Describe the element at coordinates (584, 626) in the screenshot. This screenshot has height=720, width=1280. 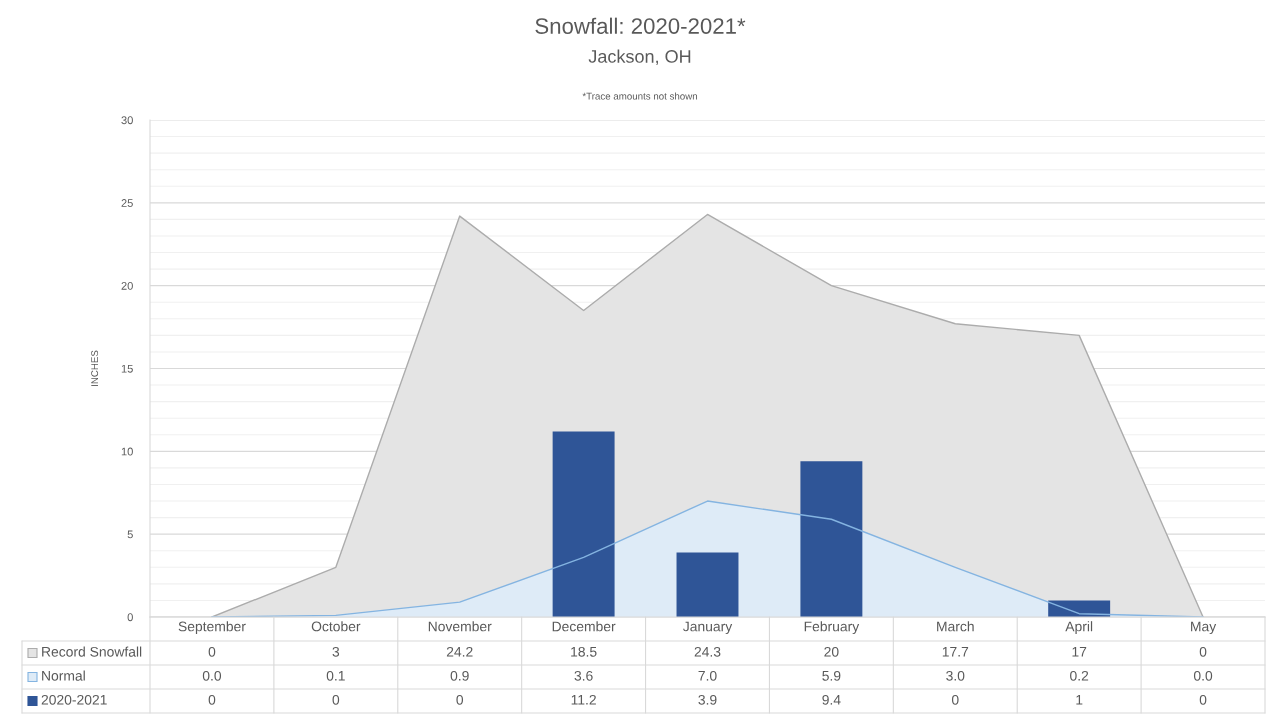
I see `x-tick-label: December` at that location.